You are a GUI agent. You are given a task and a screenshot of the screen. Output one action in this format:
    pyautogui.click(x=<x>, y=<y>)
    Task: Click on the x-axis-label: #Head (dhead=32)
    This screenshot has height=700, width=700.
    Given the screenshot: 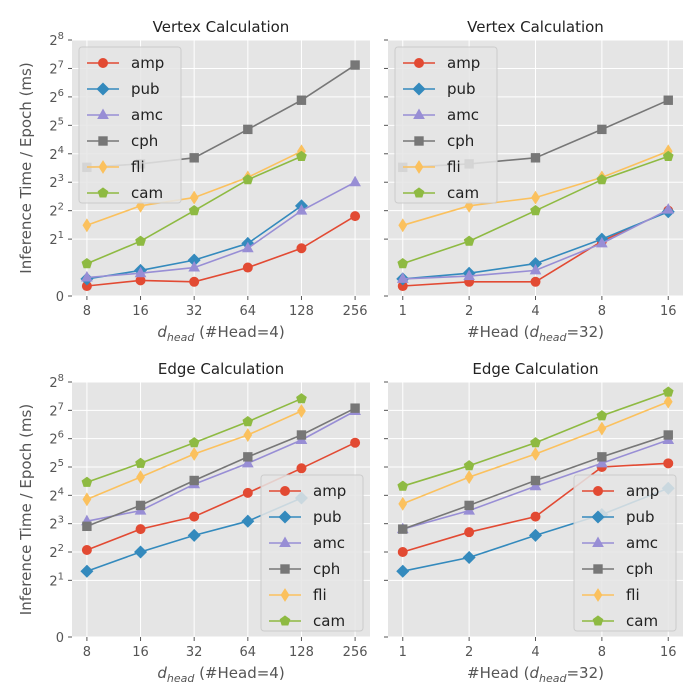 What is the action you would take?
    pyautogui.click(x=535, y=674)
    